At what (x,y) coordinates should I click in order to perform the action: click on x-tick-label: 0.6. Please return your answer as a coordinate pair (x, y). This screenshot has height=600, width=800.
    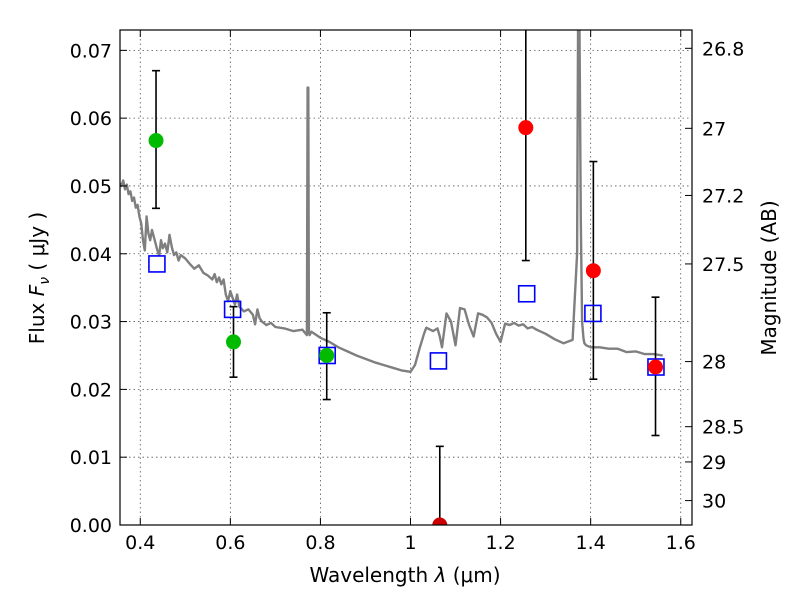
    Looking at the image, I should click on (230, 543).